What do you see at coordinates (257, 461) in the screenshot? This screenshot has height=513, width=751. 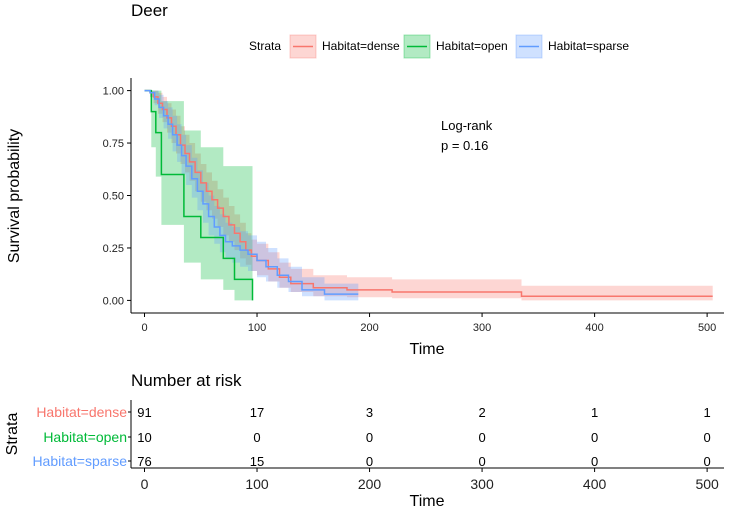 I see `risk-count-habitat-sparse: 15` at bounding box center [257, 461].